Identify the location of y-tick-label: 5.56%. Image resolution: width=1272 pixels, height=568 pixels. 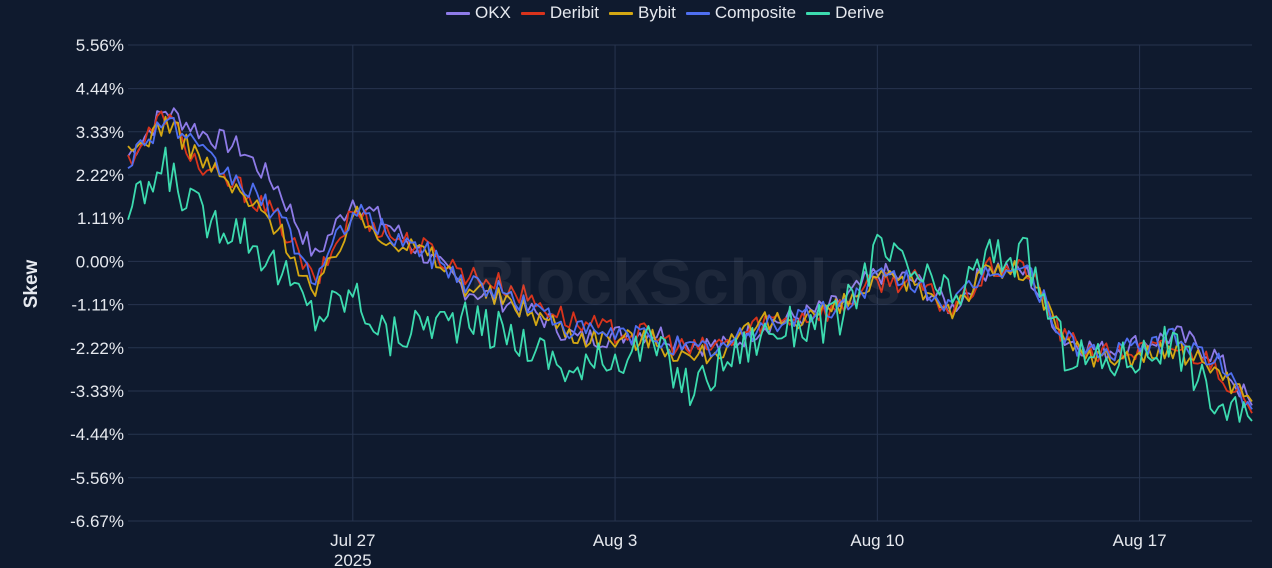
(100, 45).